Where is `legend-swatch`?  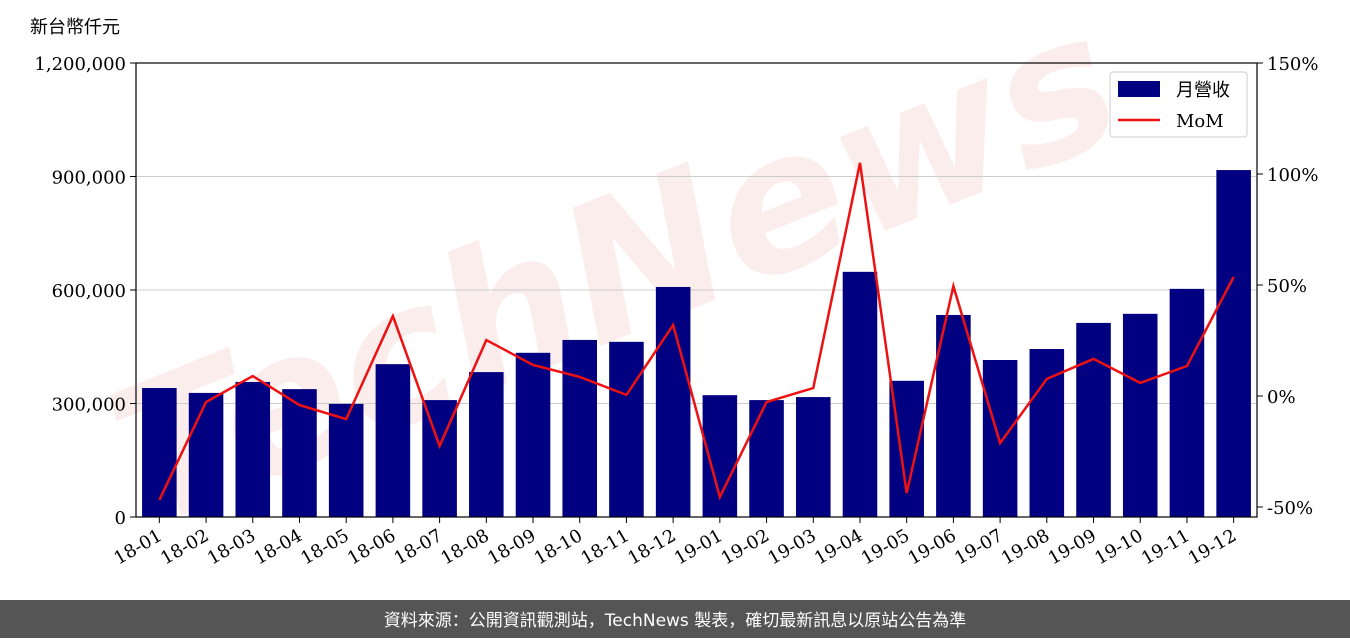 legend-swatch is located at coordinates (1139, 89).